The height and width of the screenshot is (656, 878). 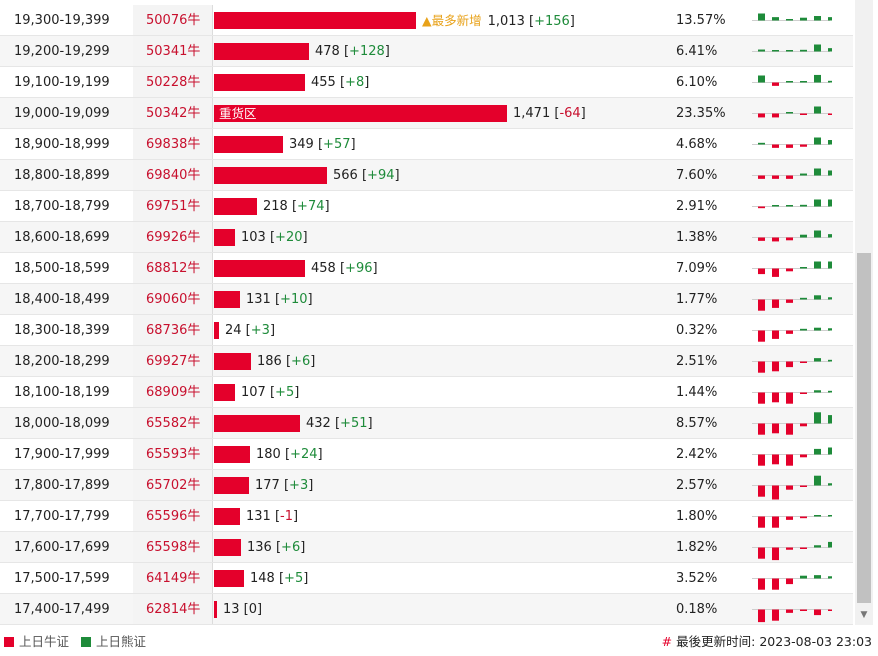 I want to click on table-row: 18,200-18,299 69927牛 186 [+6] 2.51%, so click(x=426, y=361).